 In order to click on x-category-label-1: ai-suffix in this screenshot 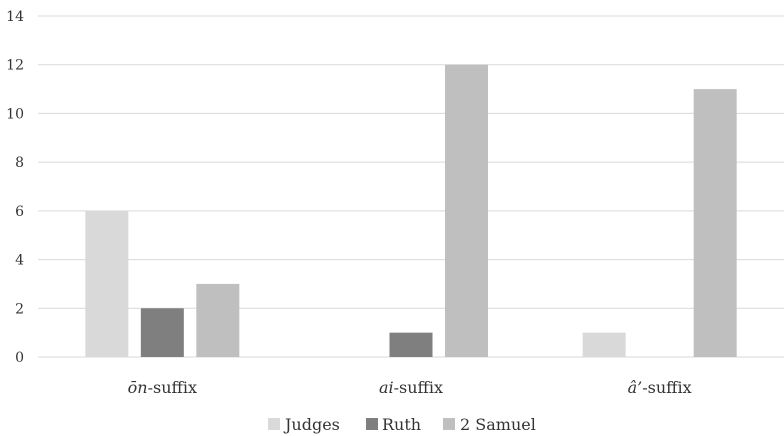, I will do `click(411, 387)`.